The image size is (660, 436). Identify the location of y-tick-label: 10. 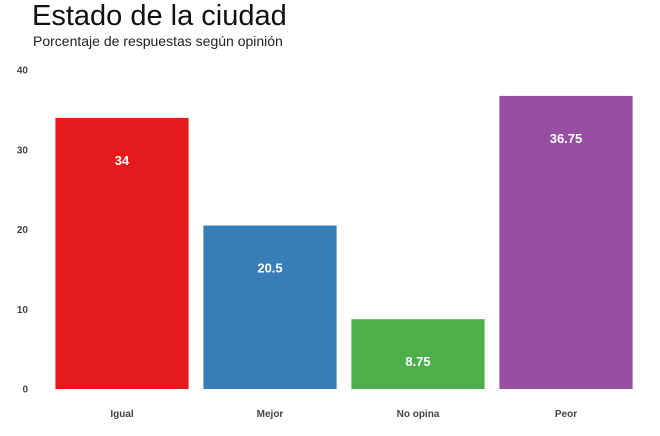
(23, 310).